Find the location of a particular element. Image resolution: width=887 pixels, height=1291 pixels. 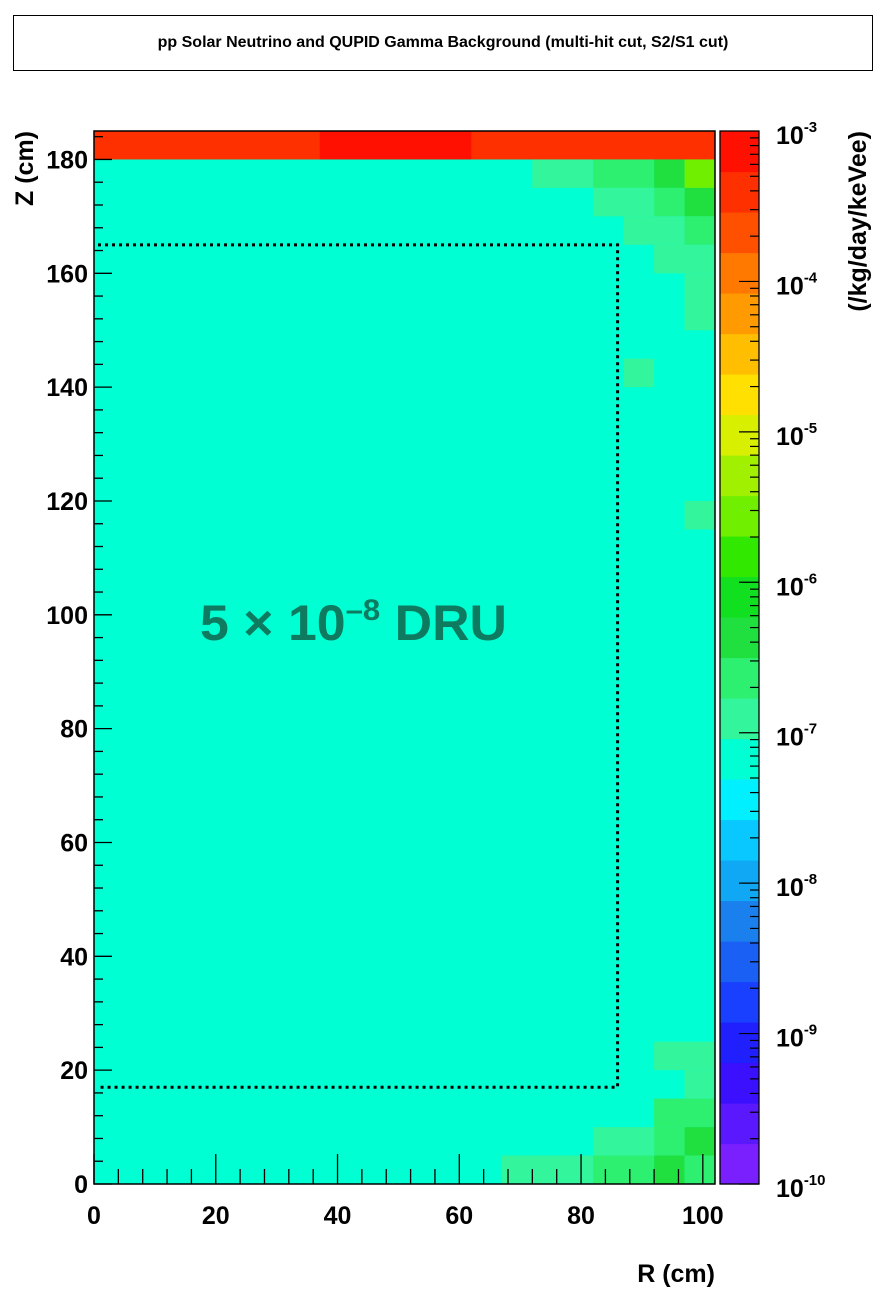

y-tick-label: 140 is located at coordinates (67, 388).